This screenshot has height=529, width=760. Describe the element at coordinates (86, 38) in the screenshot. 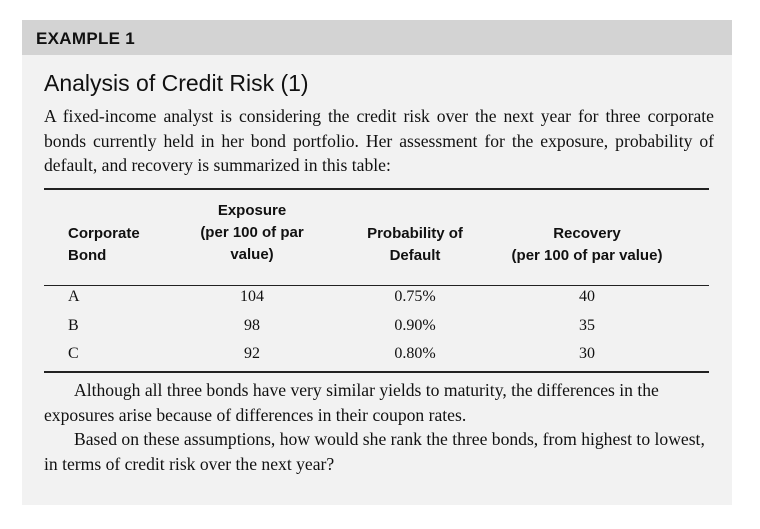

I see `example-label: EXAMPLE 1` at that location.